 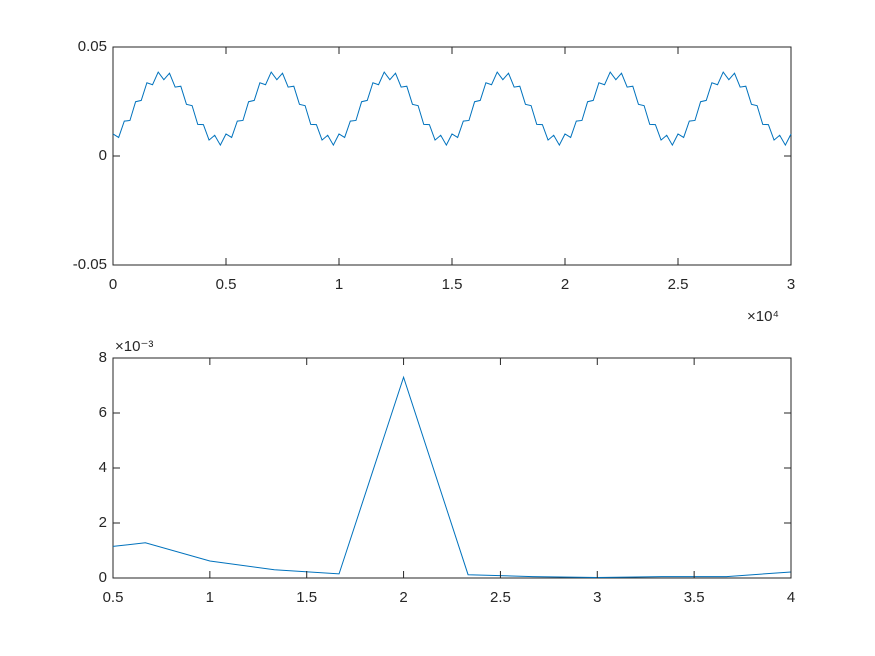 I want to click on y-tick-label: -0.05, so click(x=90, y=264).